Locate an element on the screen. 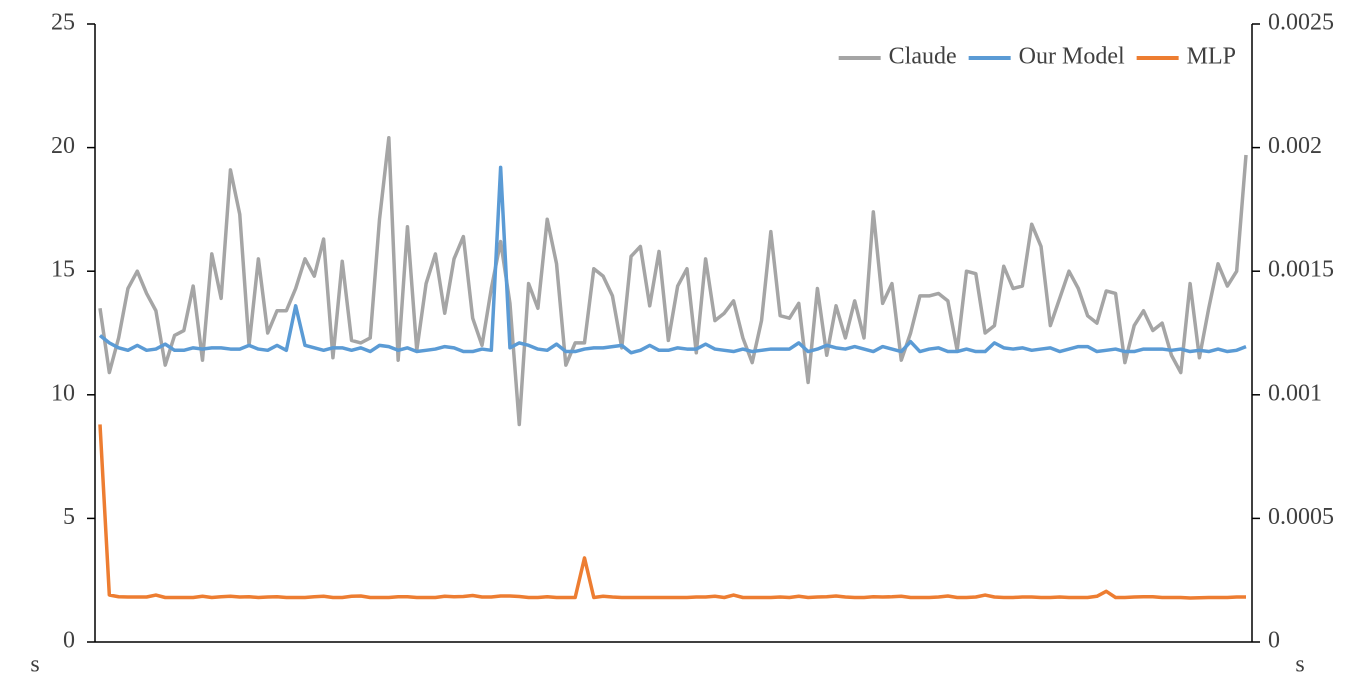  y-tick-label: 10 is located at coordinates (63, 393).